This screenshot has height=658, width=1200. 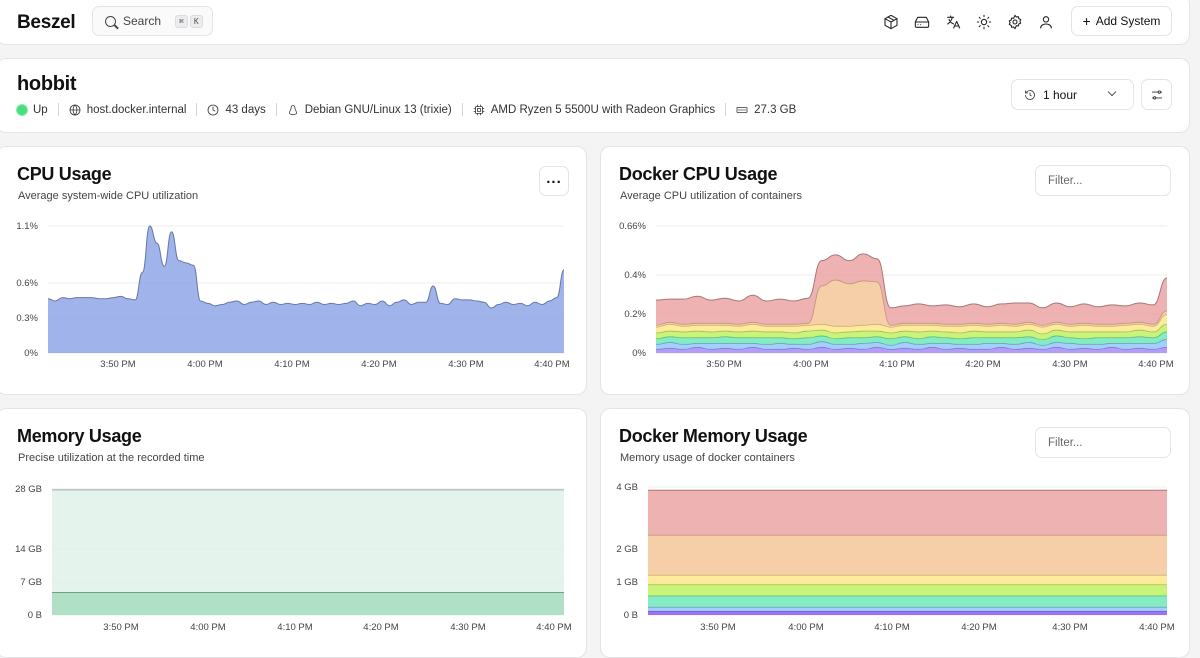 What do you see at coordinates (27, 318) in the screenshot?
I see `y-tick-label: 0.3%` at bounding box center [27, 318].